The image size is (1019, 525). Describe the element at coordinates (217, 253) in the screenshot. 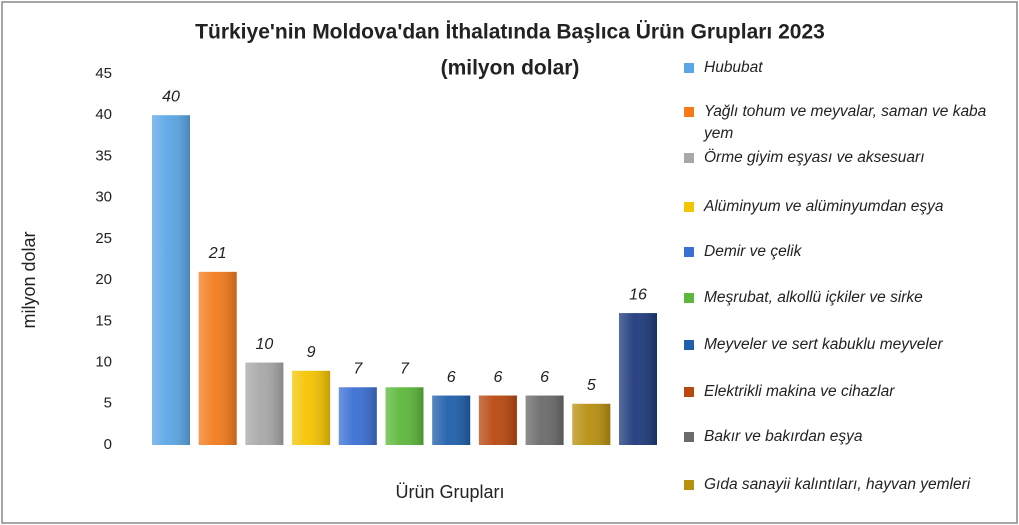

I see `value-label: 21` at that location.